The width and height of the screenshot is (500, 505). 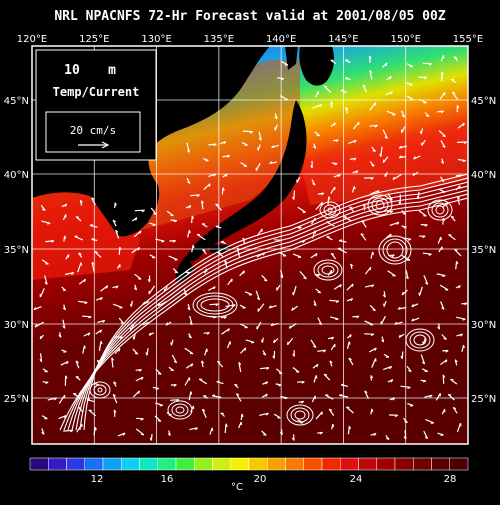 What do you see at coordinates (468, 39) in the screenshot?
I see `lon-tick-label: 155°E` at bounding box center [468, 39].